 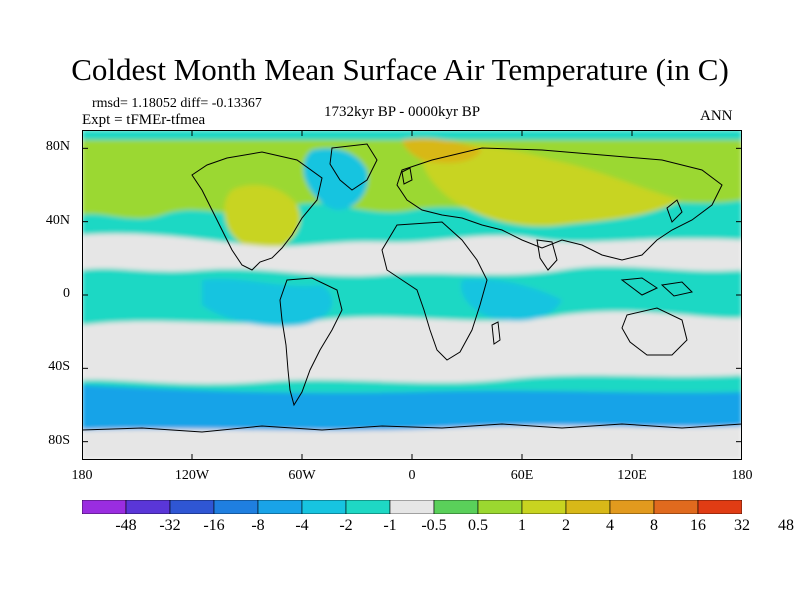 I want to click on y-tick-label: 40N, so click(x=57, y=220).